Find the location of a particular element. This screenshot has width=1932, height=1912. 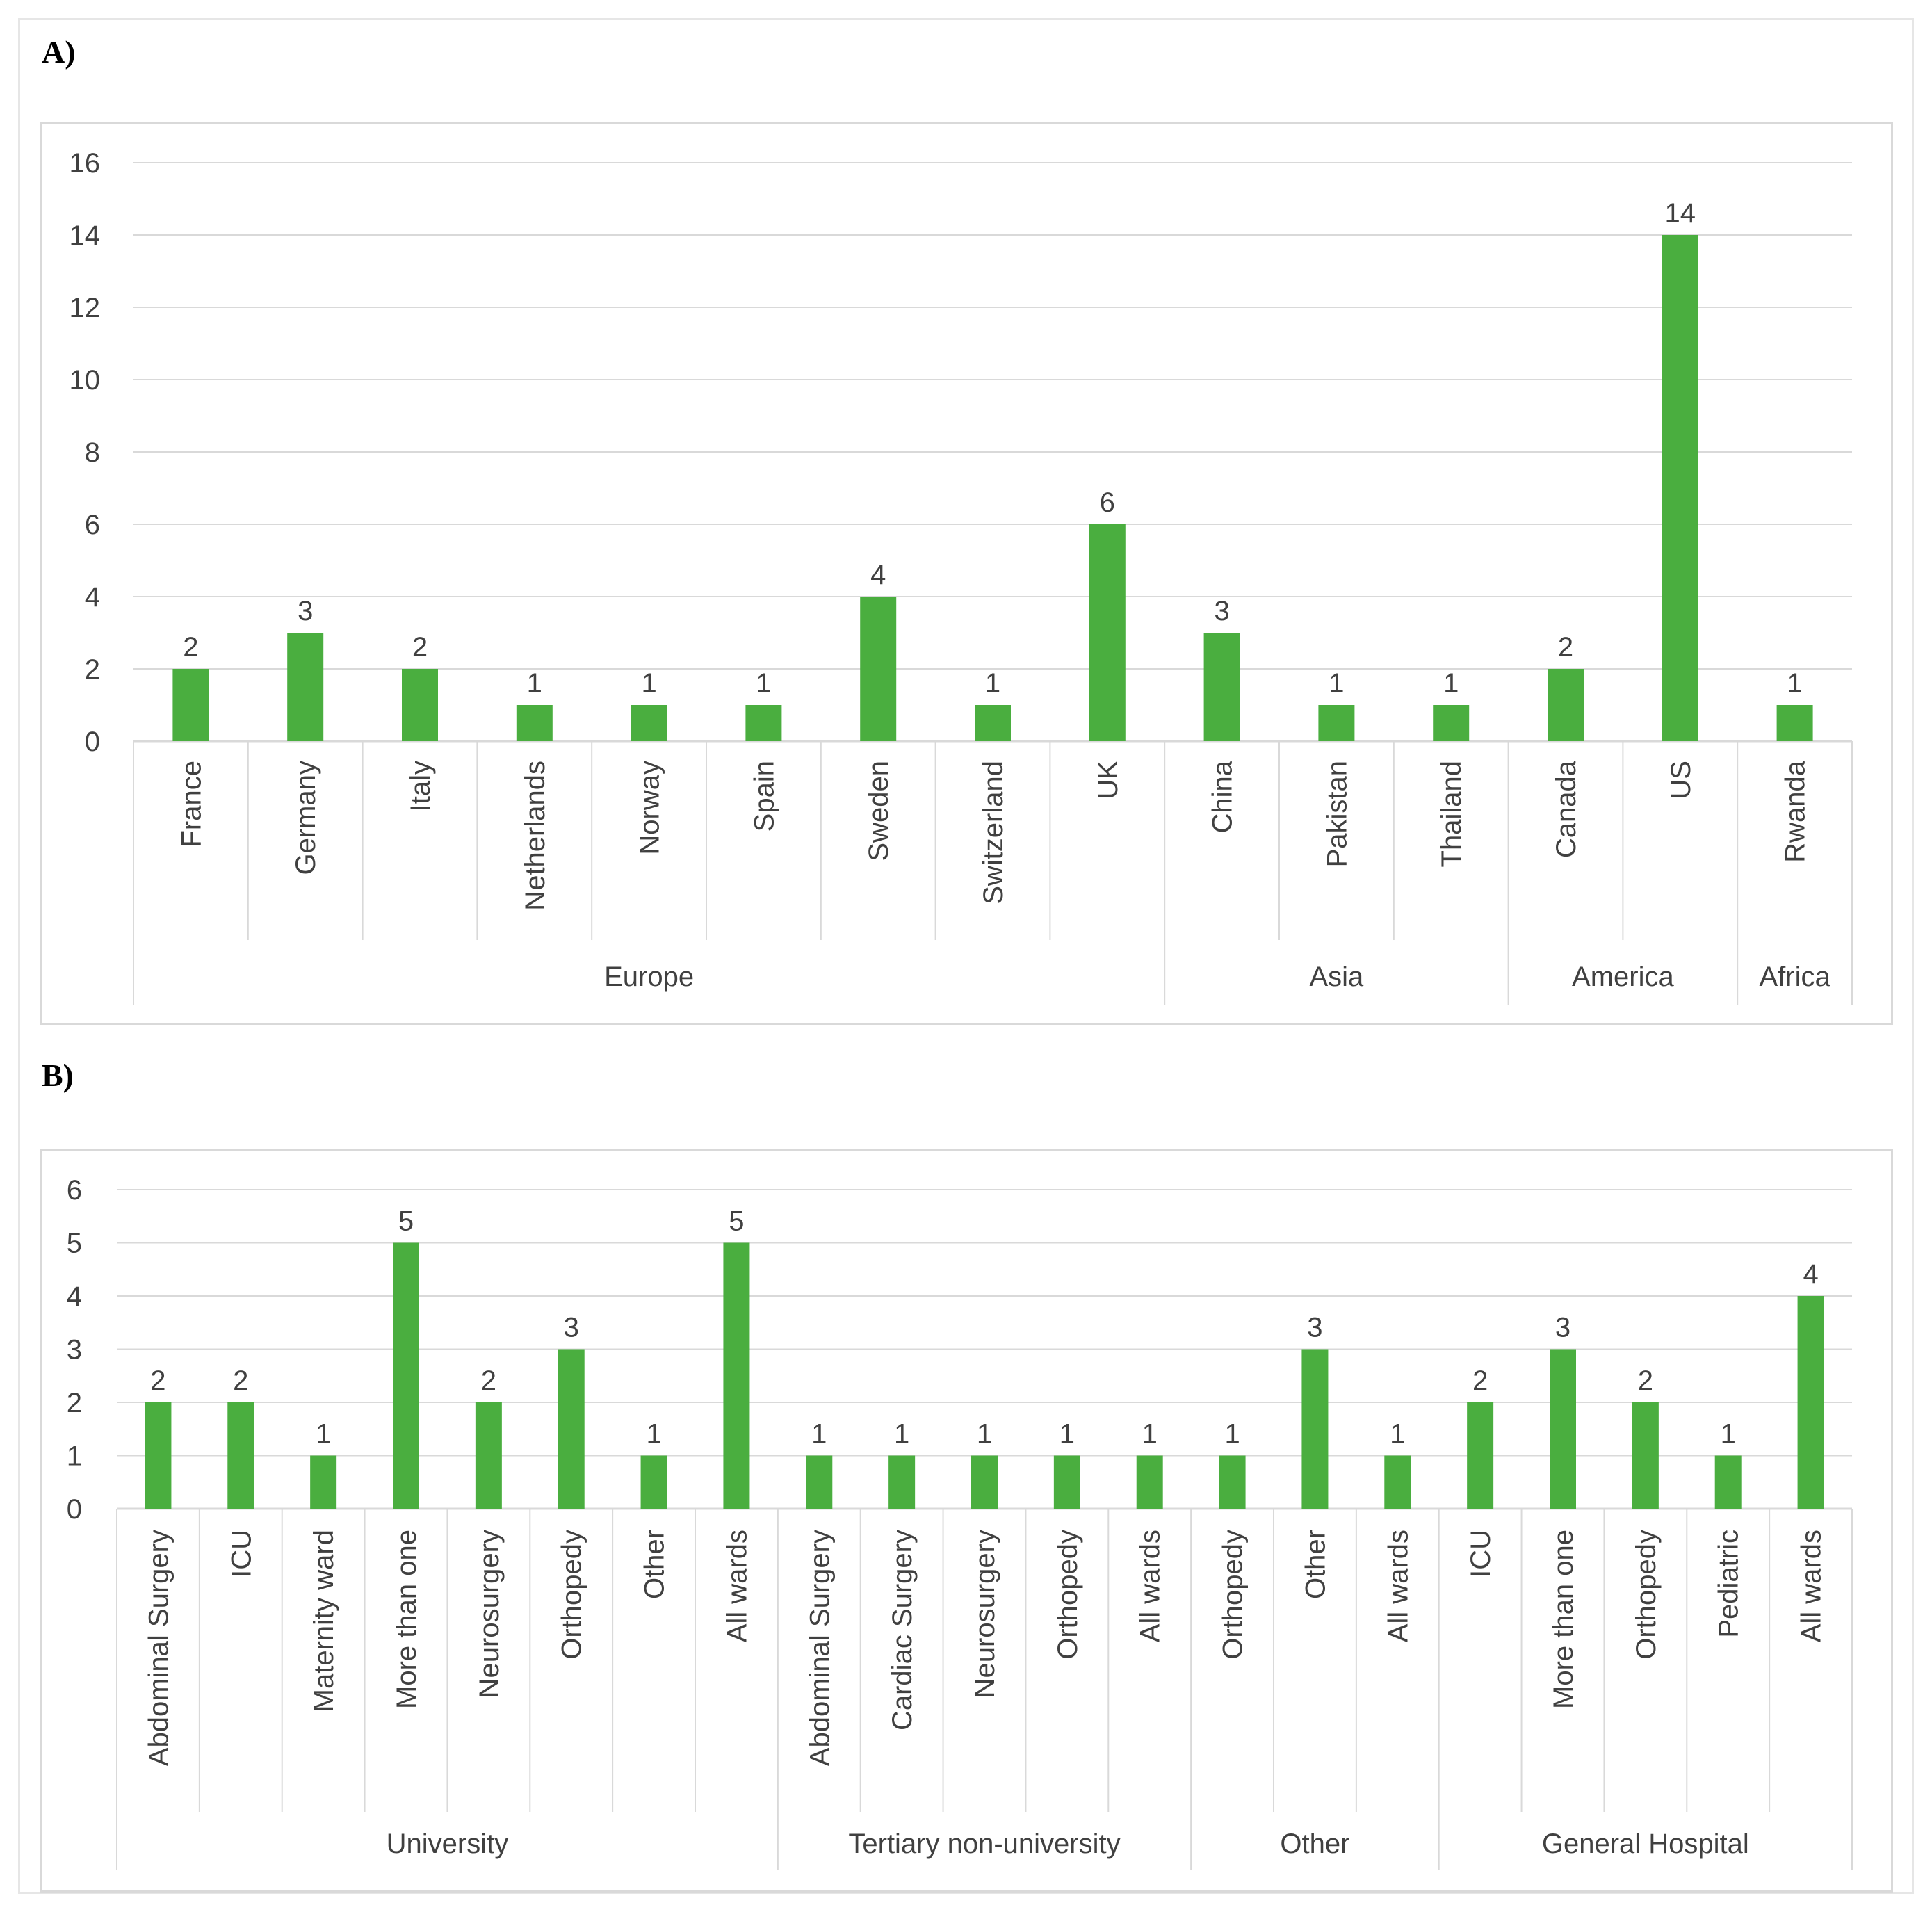

y-tick-label: 3 is located at coordinates (74, 1350).